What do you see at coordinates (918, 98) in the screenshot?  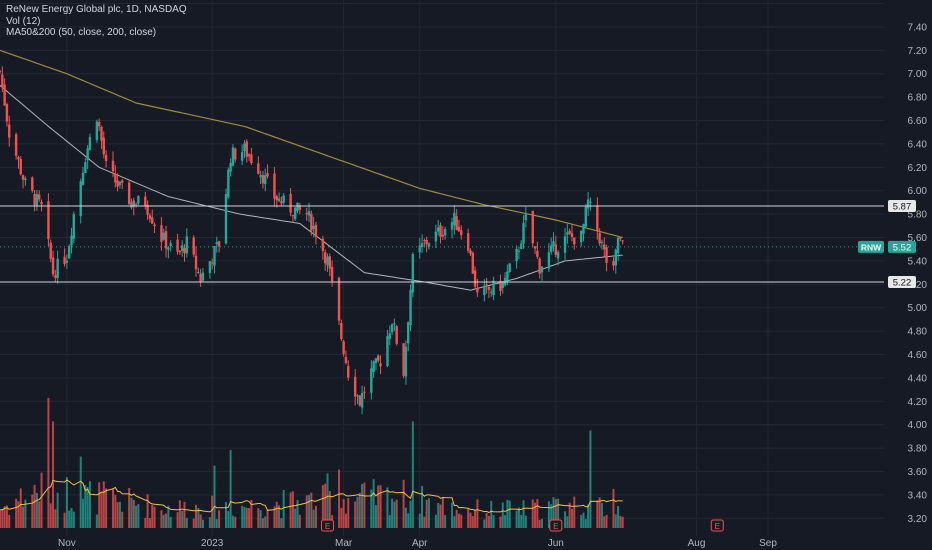 I see `price-tick-label: 6.80` at bounding box center [918, 98].